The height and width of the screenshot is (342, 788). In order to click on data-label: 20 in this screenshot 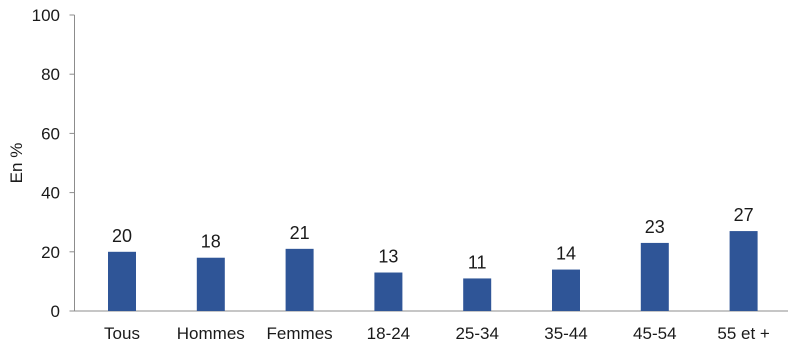, I will do `click(122, 236)`.